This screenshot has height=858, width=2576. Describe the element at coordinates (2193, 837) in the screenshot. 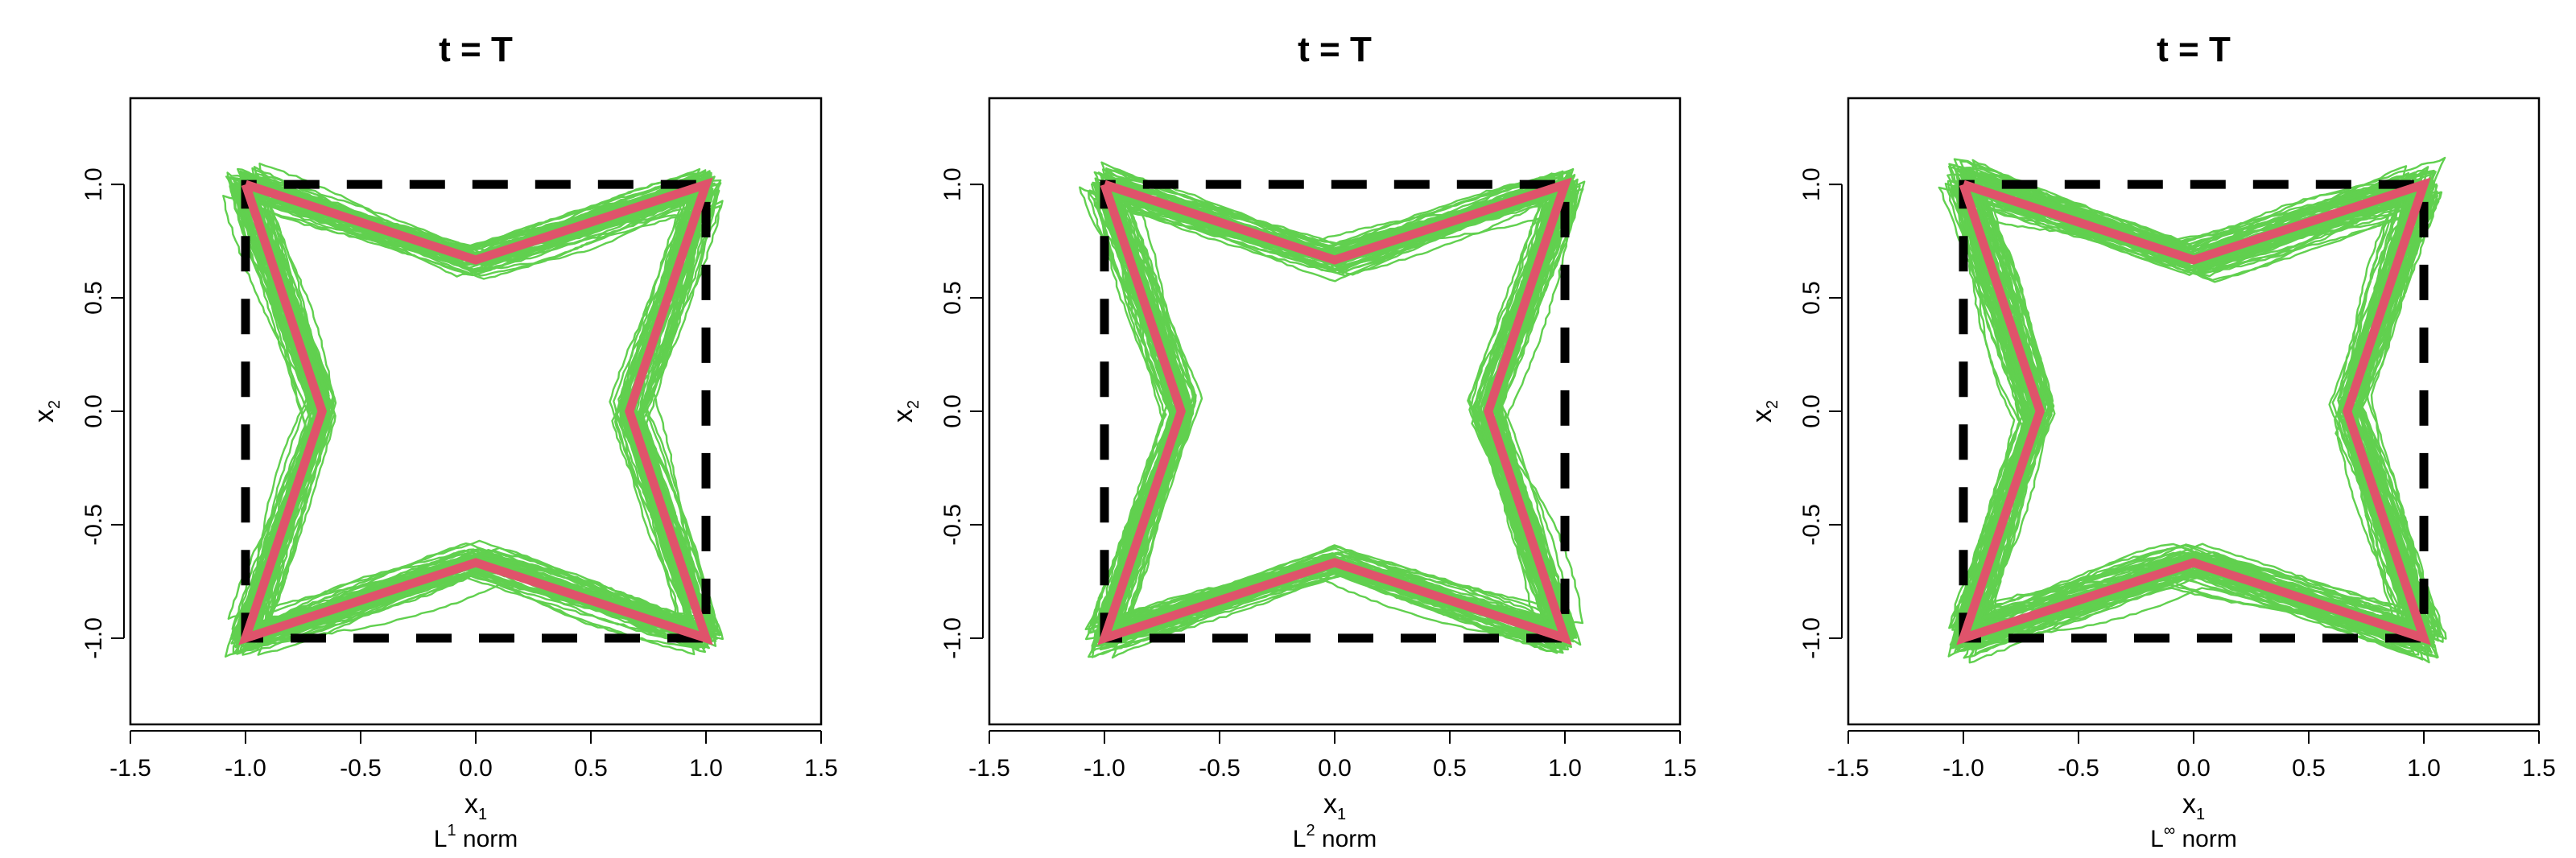

I see `norm-caption: L∞ norm` at that location.